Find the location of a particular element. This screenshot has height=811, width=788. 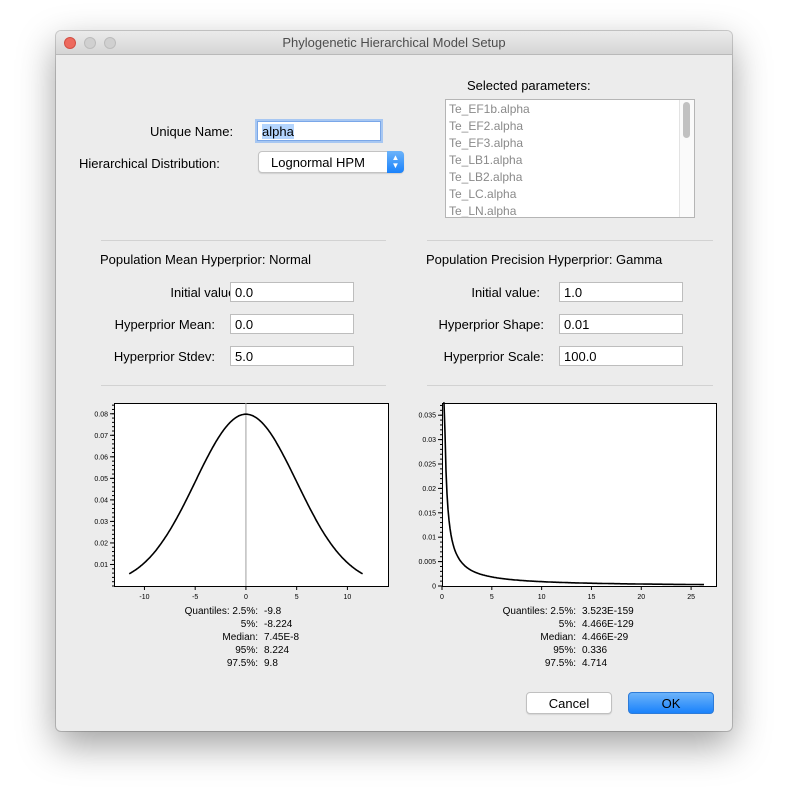

quantile-value: 0.336 is located at coordinates (595, 650).